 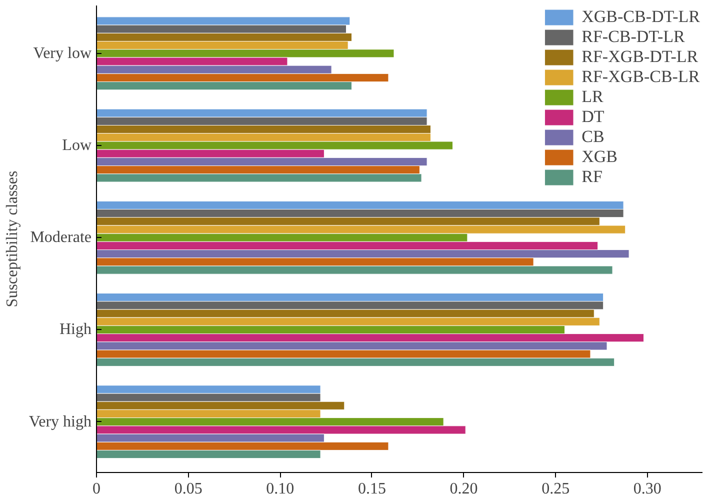 I want to click on y-tick-label: High, so click(x=76, y=329).